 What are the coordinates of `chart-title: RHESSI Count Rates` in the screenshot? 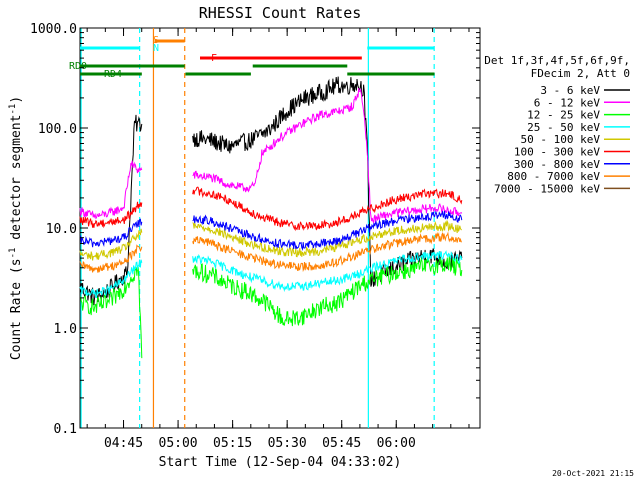 It's located at (280, 13).